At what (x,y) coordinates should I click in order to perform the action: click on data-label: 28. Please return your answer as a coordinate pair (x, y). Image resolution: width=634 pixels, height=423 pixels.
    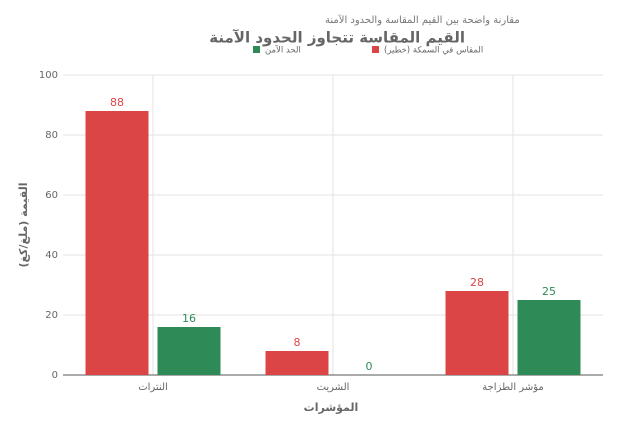
    Looking at the image, I should click on (477, 282).